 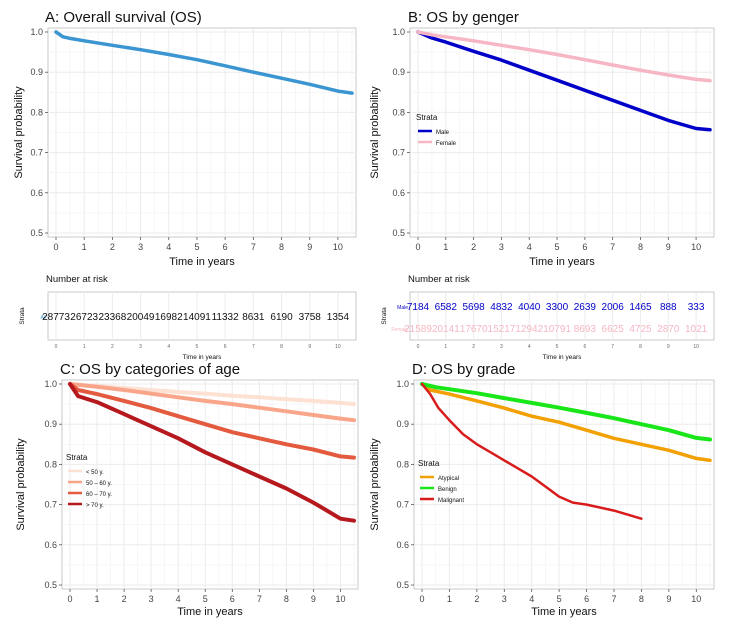 What do you see at coordinates (84, 317) in the screenshot?
I see `risk-value: 26723` at bounding box center [84, 317].